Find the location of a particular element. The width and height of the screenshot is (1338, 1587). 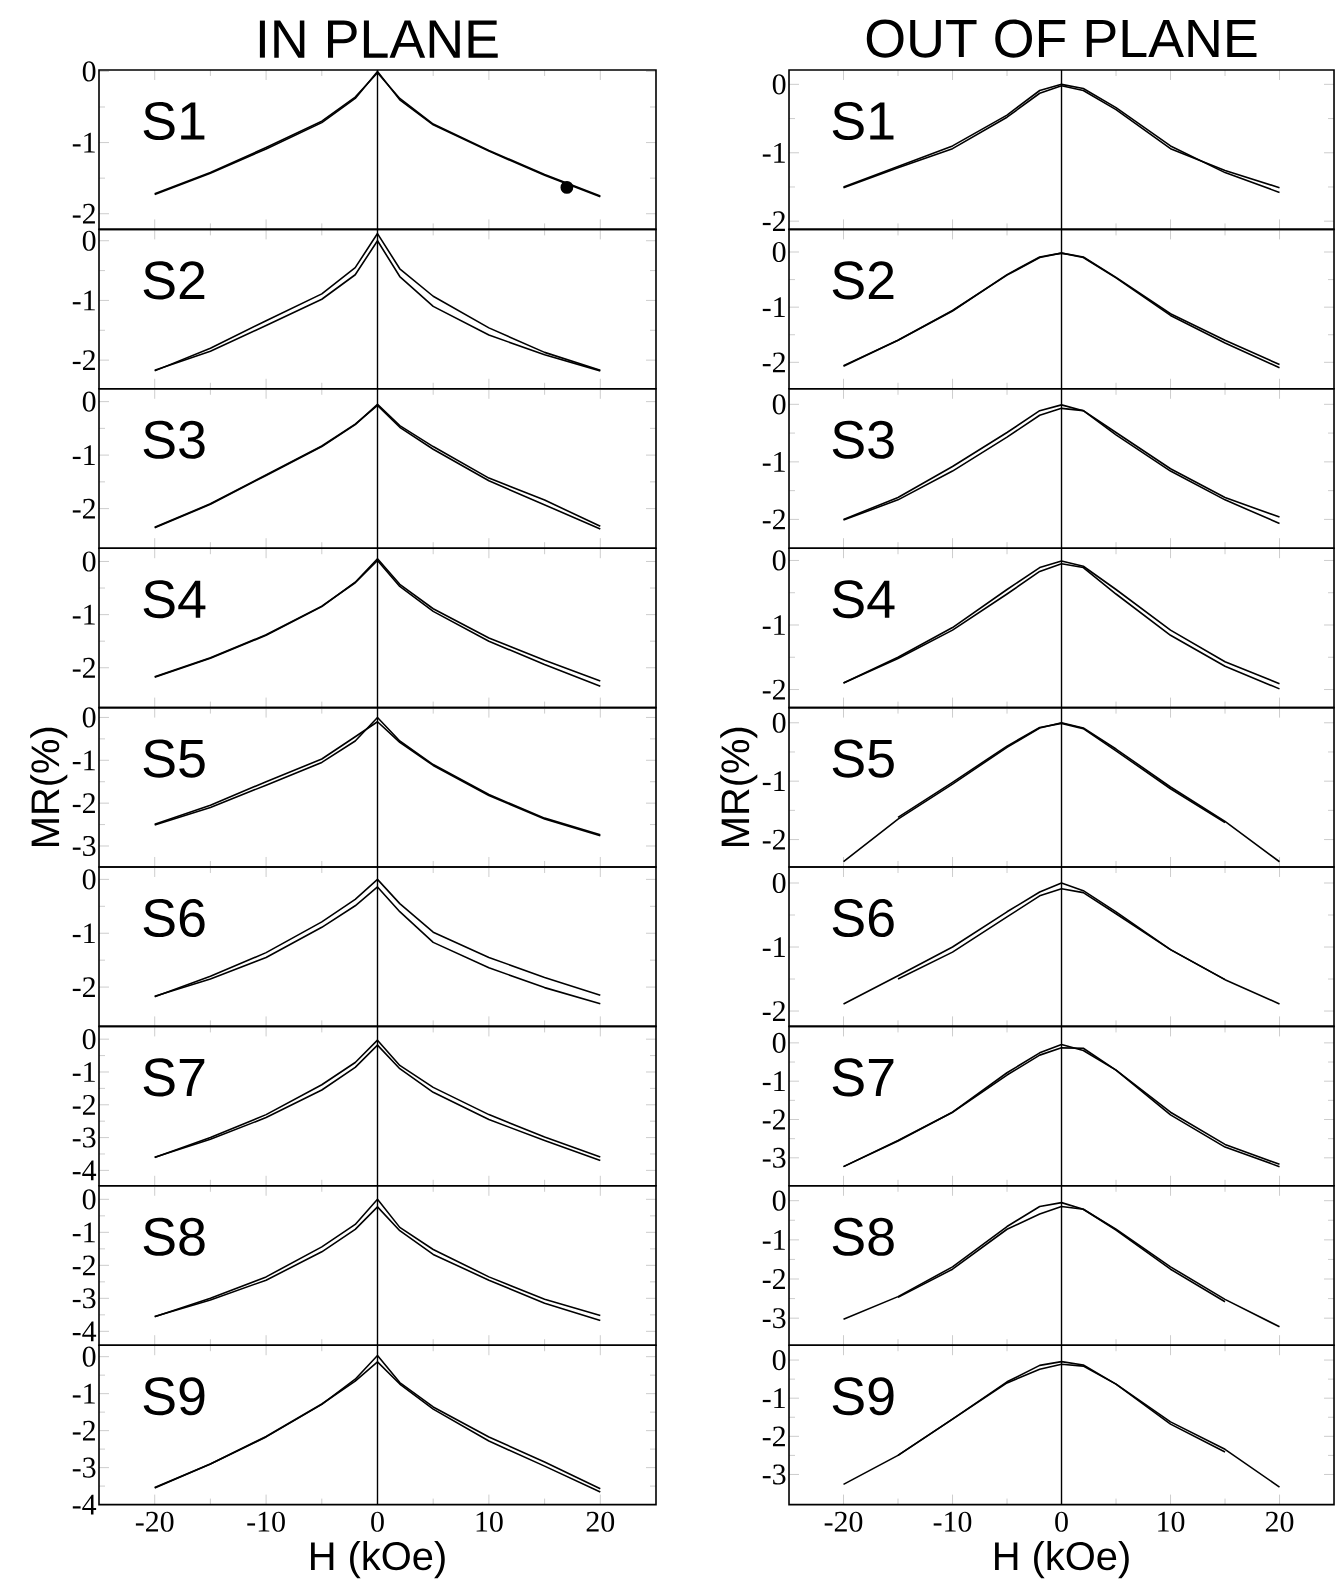

chart-title: OUT OF PLANE is located at coordinates (1061, 38).